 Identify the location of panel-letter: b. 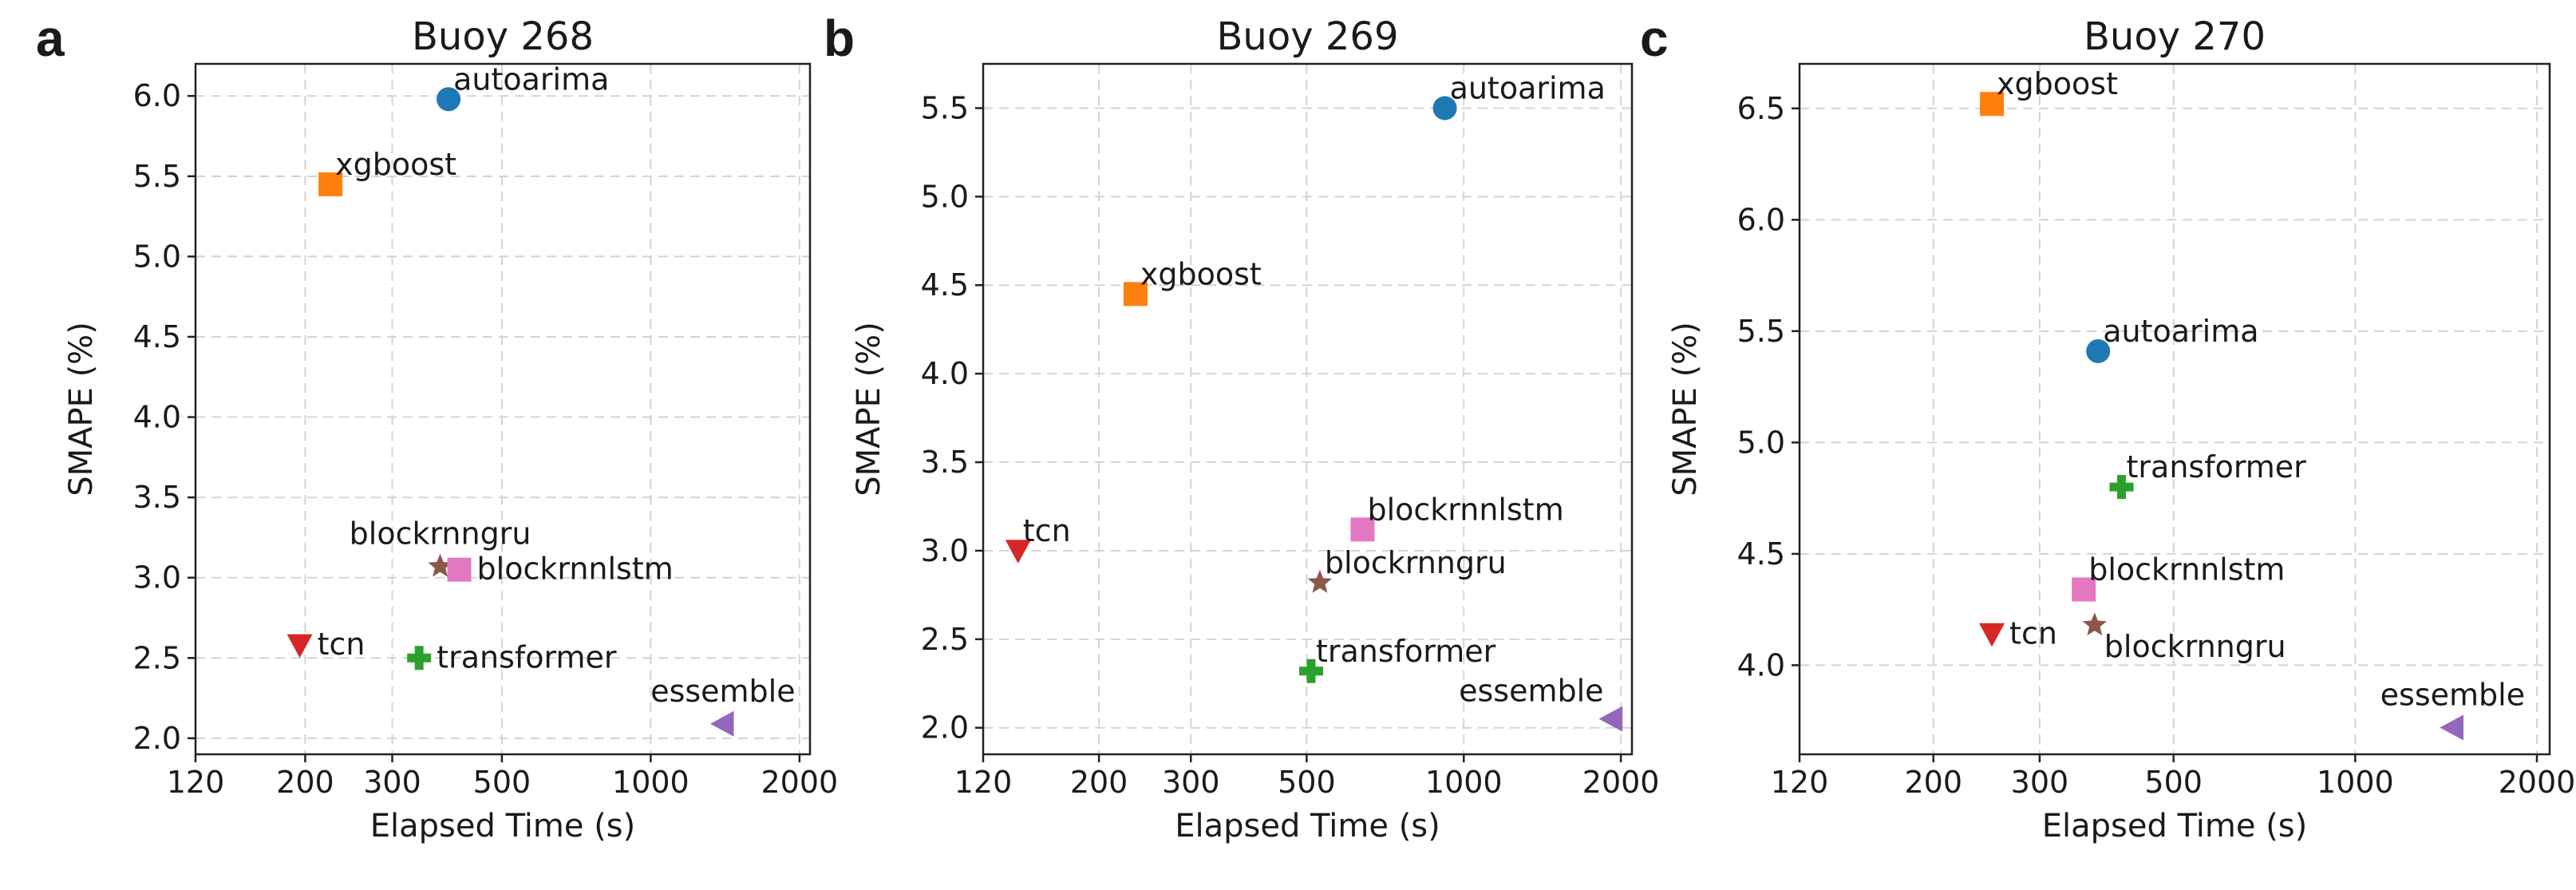
(839, 38).